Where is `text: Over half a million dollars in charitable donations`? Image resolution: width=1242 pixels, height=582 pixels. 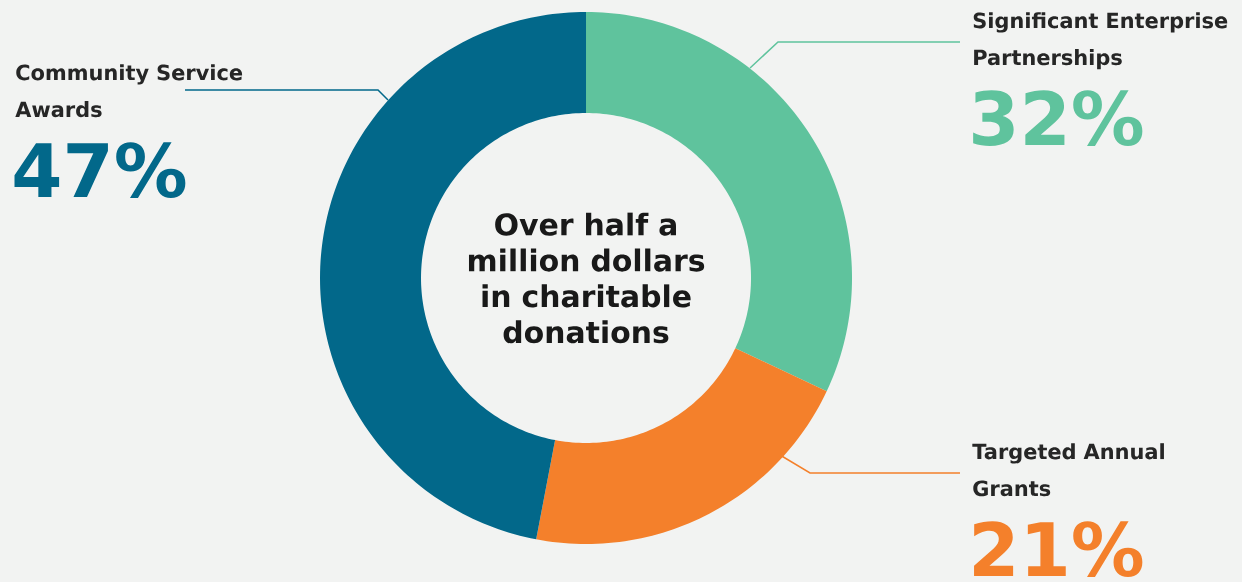
text: Over half a million dollars in charitable donations is located at coordinates (586, 278).